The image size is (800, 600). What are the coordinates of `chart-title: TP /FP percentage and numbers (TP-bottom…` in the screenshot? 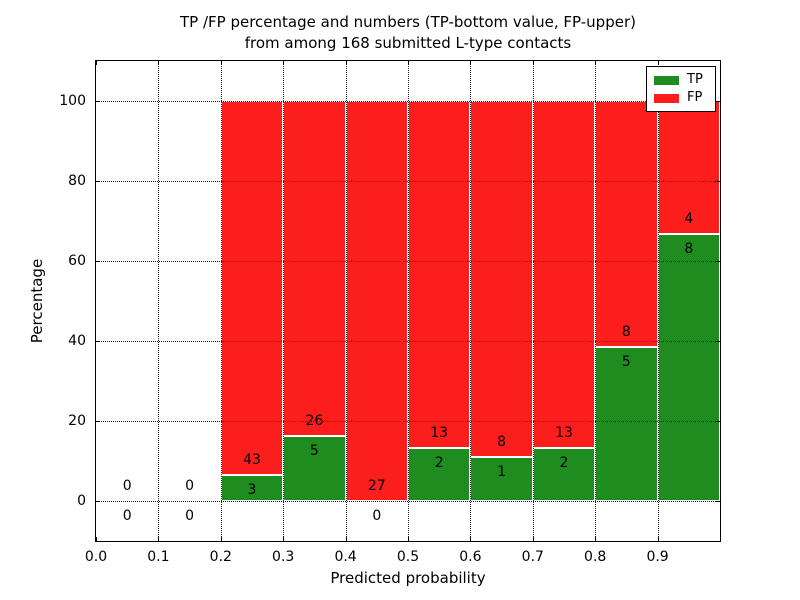 It's located at (408, 33).